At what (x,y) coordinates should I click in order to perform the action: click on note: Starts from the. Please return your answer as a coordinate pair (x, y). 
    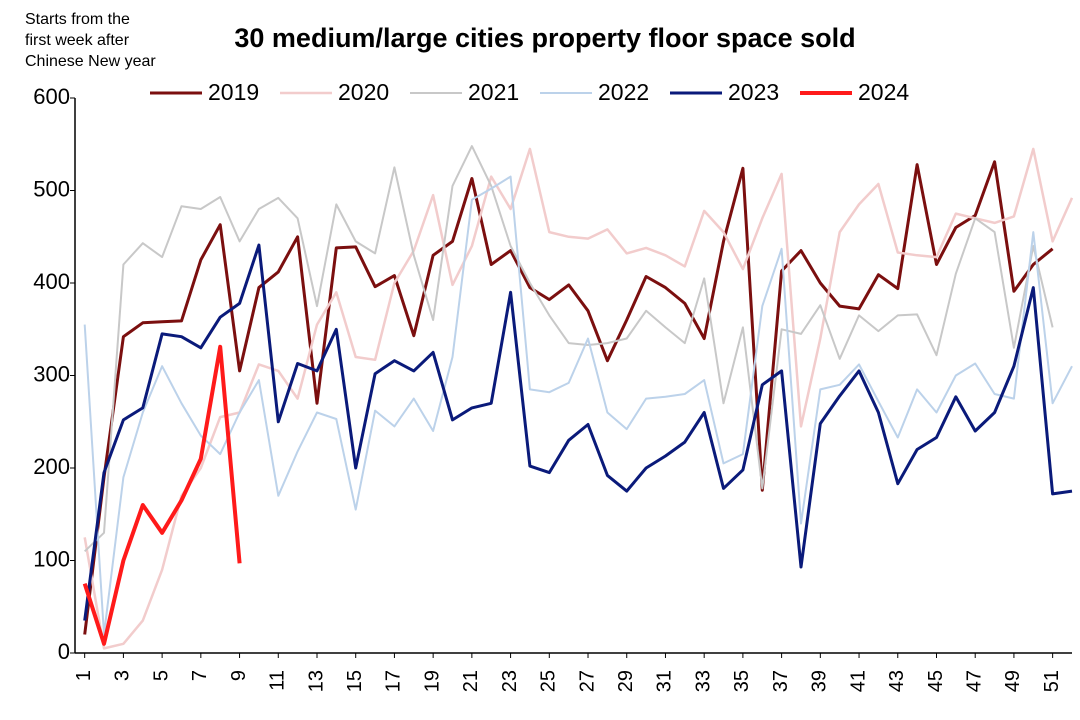
    Looking at the image, I should click on (77, 19).